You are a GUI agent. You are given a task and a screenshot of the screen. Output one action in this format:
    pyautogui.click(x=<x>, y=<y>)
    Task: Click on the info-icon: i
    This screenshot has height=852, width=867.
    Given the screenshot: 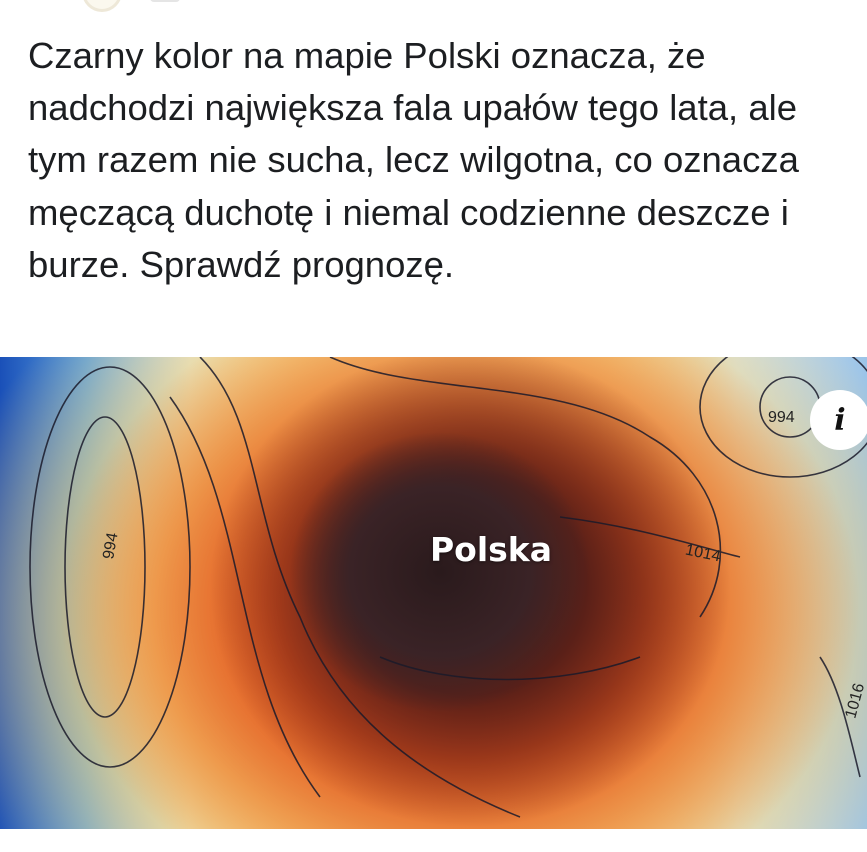 What is the action you would take?
    pyautogui.click(x=838, y=420)
    